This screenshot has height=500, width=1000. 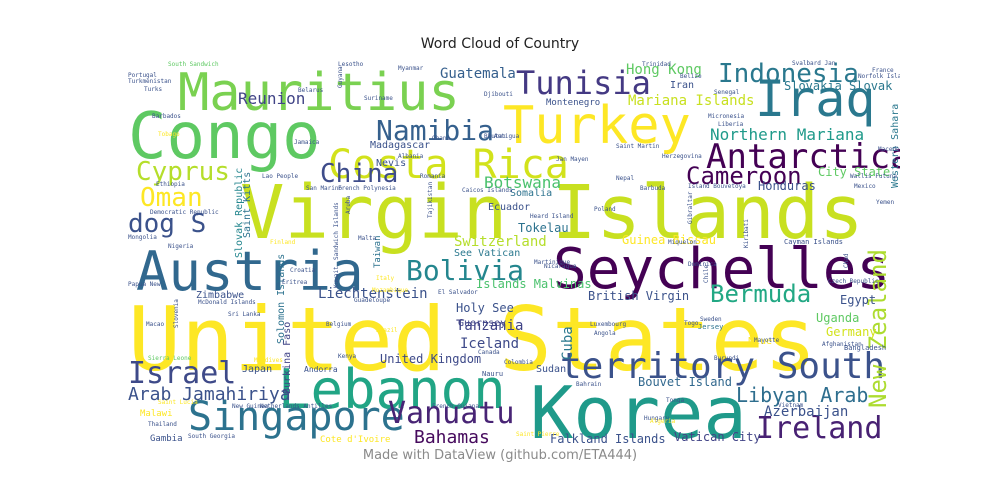 I want to click on word-czech-republic: Czech Republic, so click(x=853, y=281).